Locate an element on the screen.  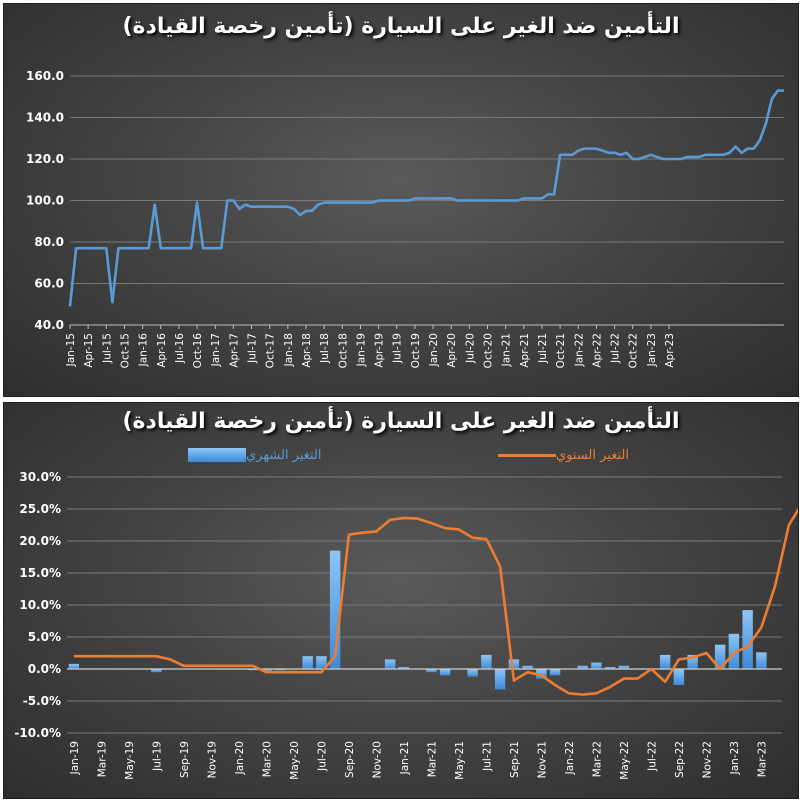
x-tick-label: Oct-18 is located at coordinates (343, 350).